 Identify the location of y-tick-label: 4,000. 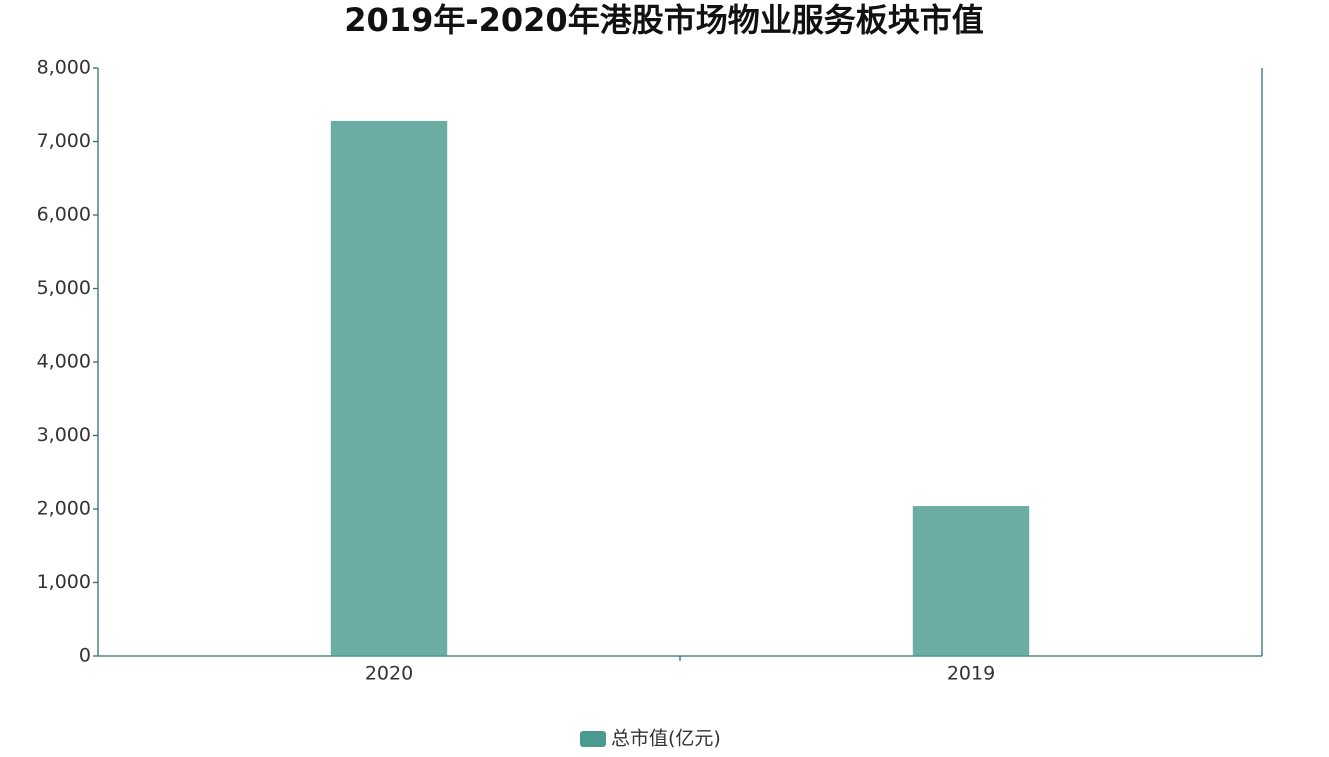
(64, 362).